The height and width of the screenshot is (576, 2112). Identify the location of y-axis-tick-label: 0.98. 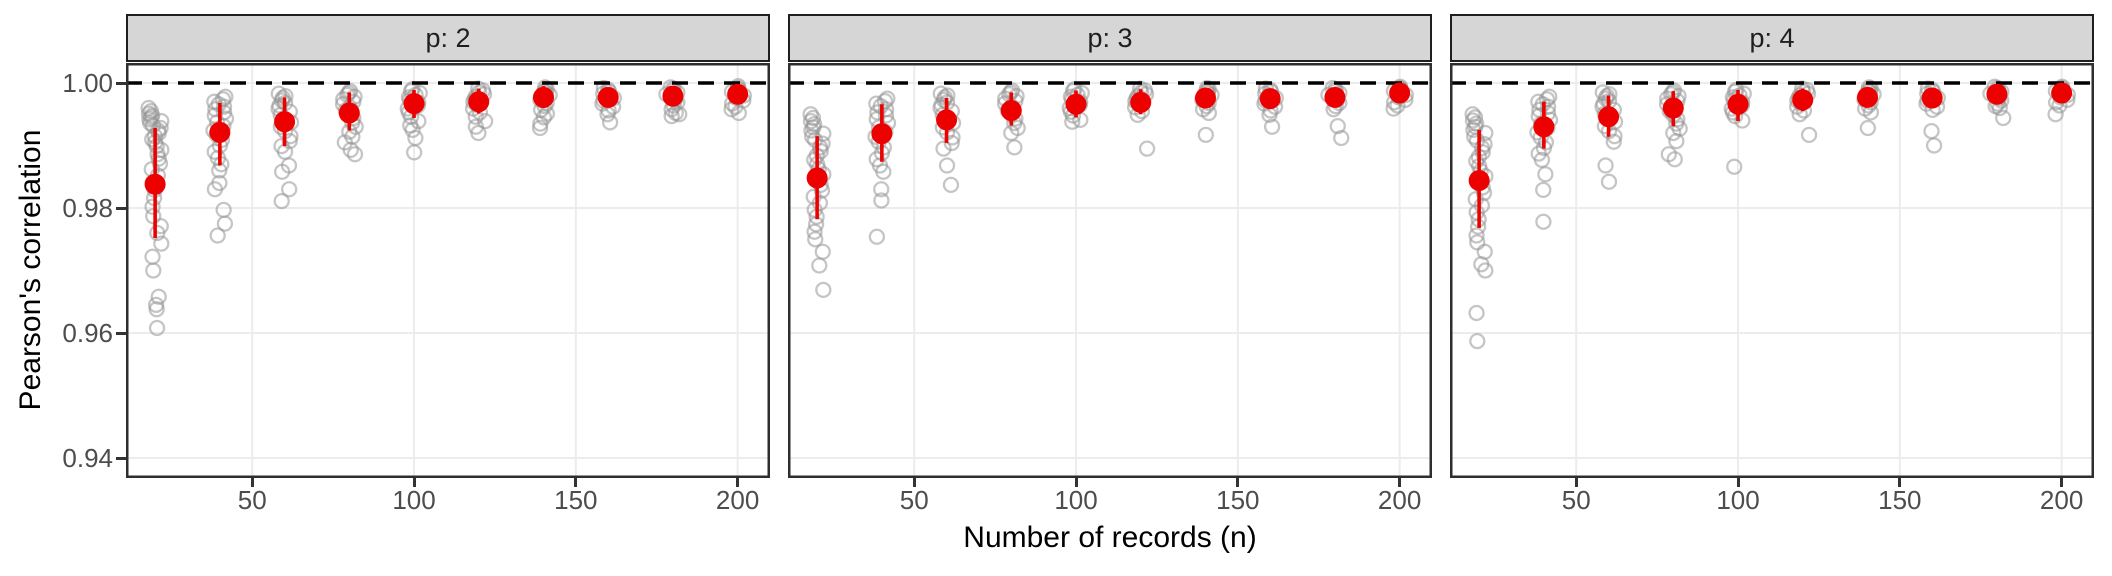
(87, 208).